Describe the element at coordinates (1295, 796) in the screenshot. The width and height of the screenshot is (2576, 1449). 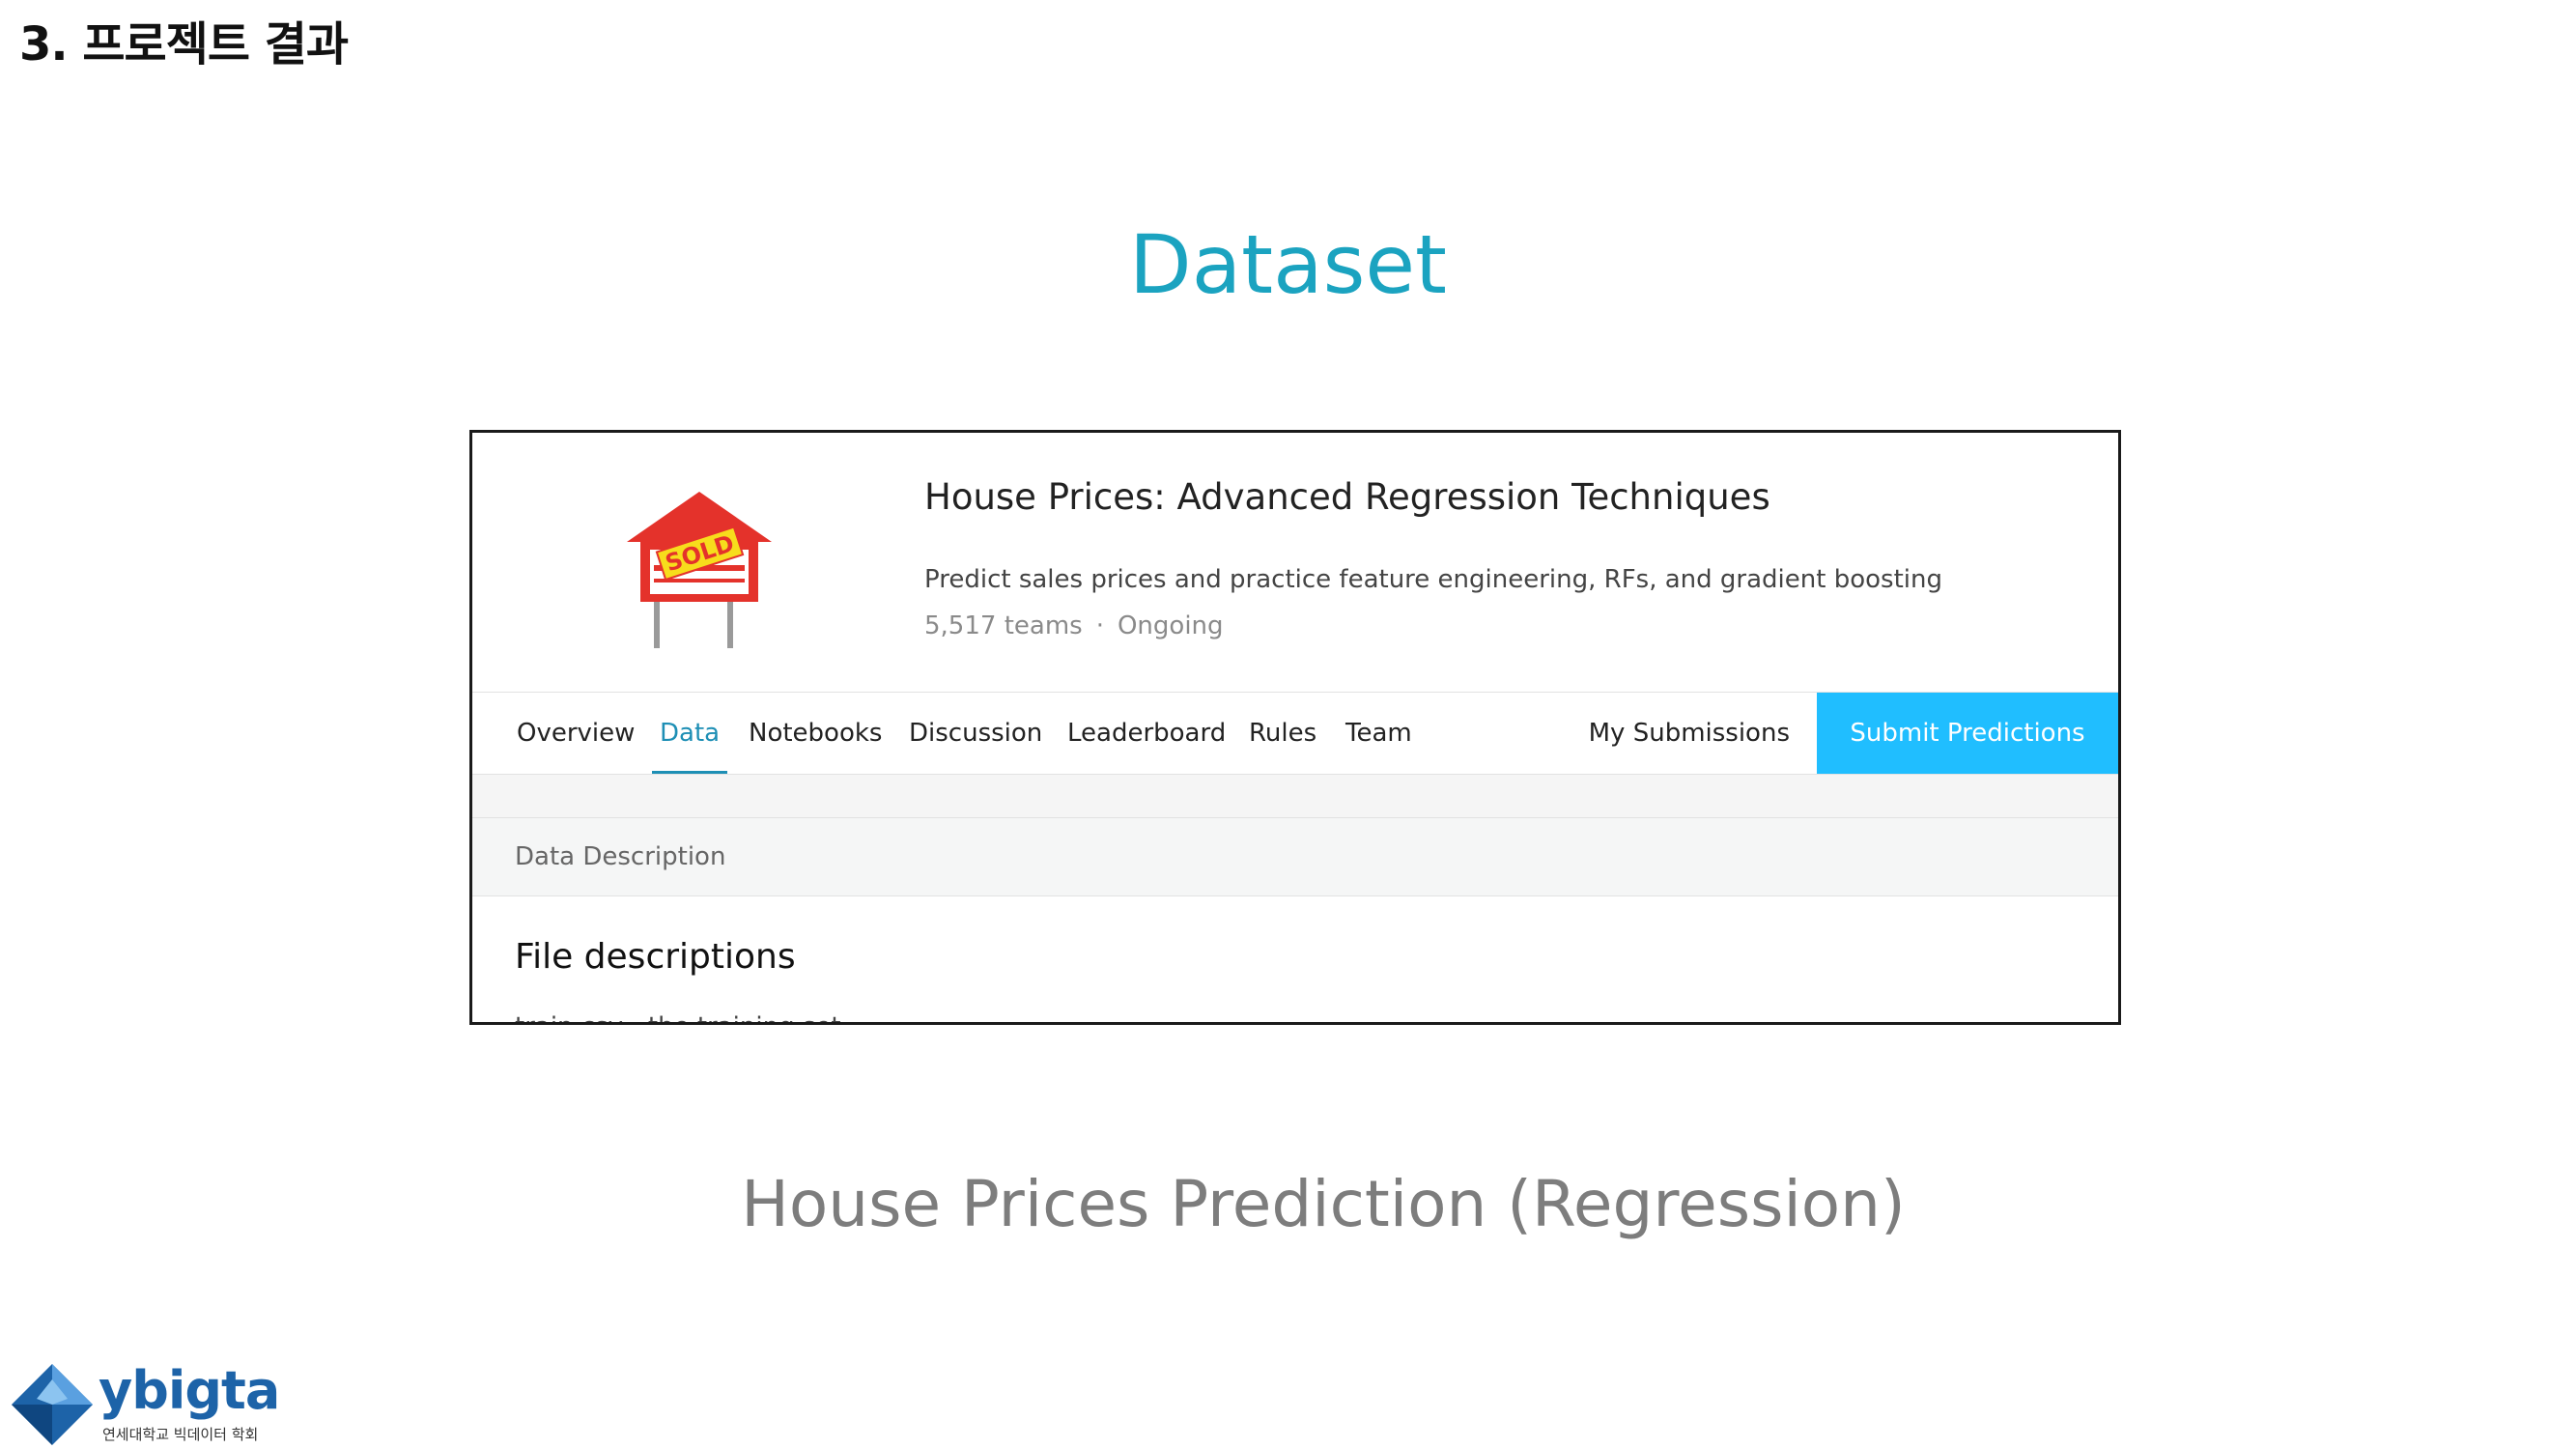
I see `content-spacer` at that location.